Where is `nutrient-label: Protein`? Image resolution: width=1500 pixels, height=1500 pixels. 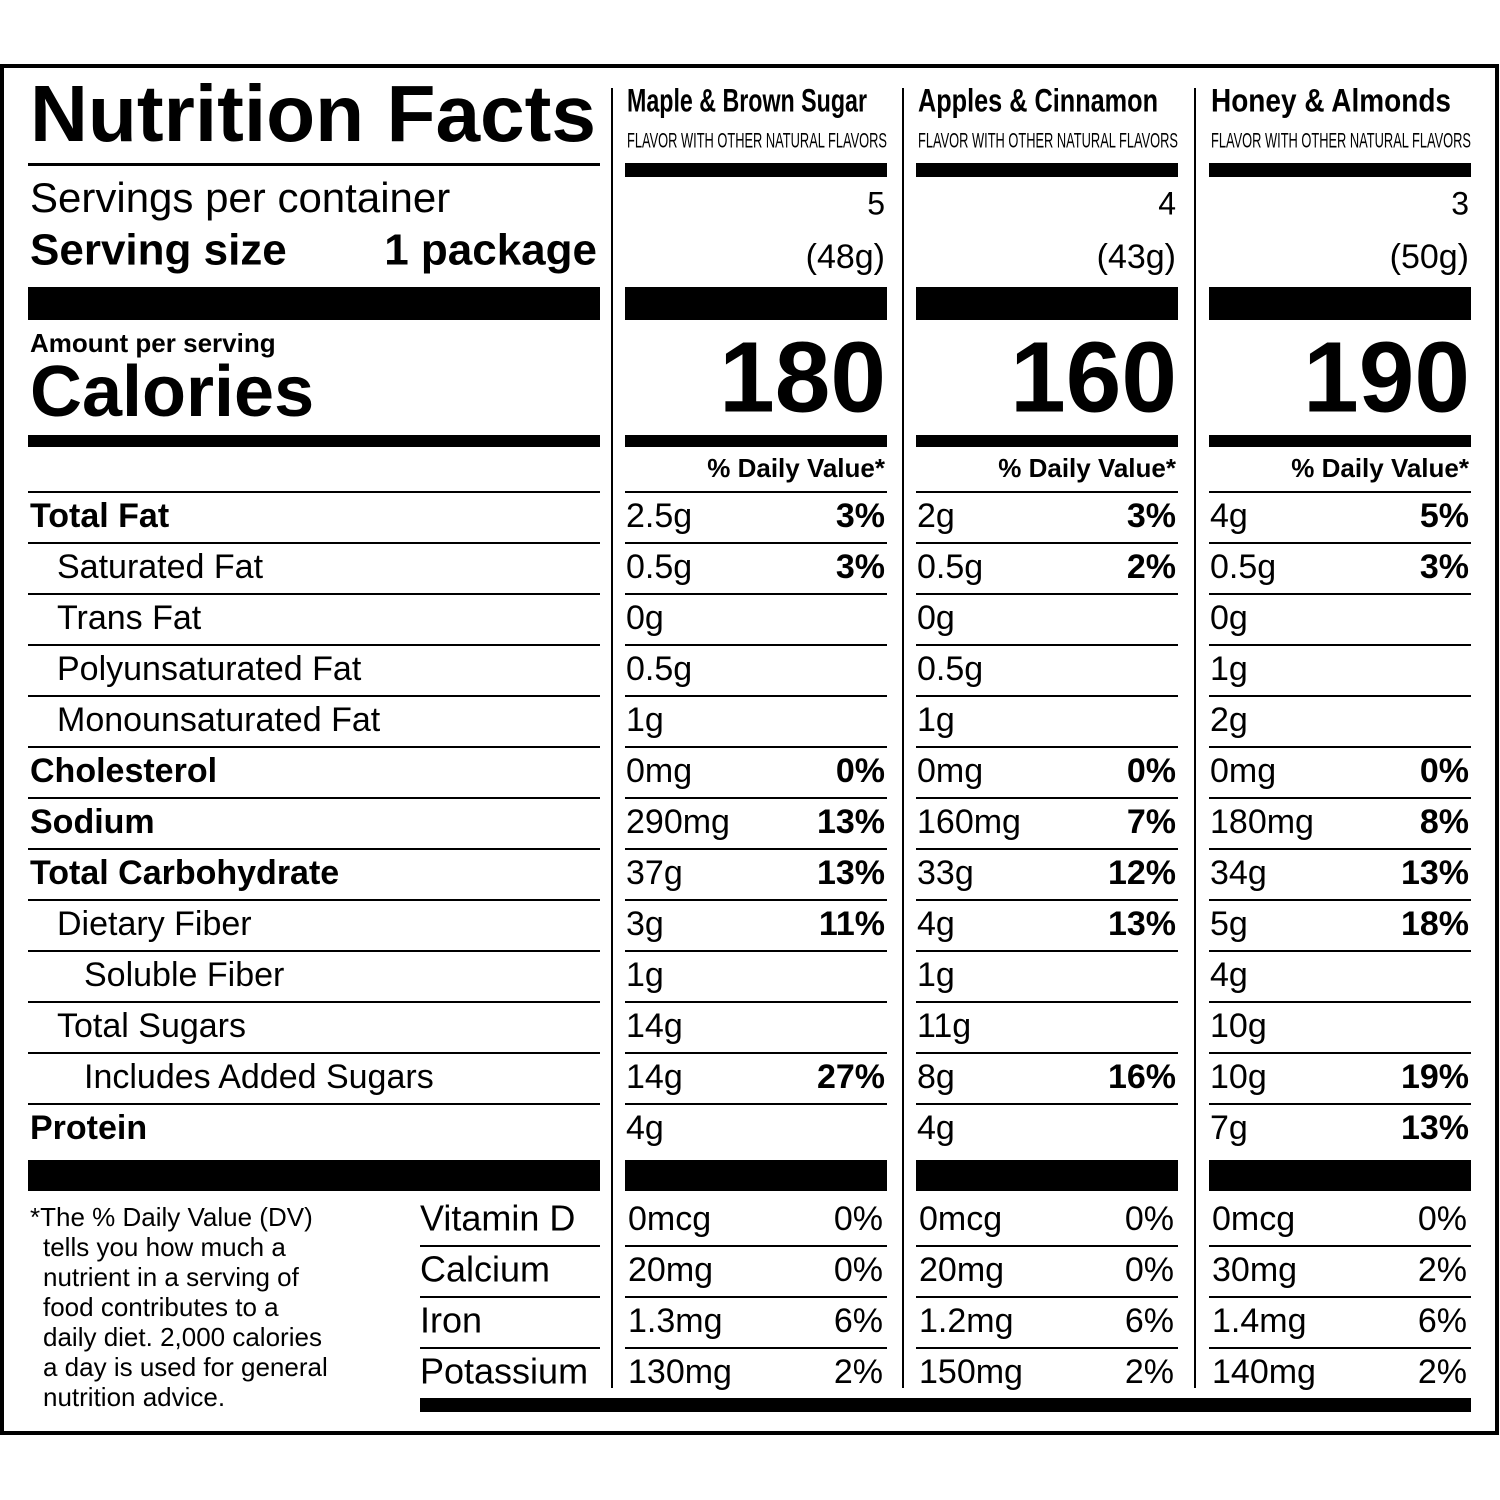 nutrient-label: Protein is located at coordinates (88, 1128).